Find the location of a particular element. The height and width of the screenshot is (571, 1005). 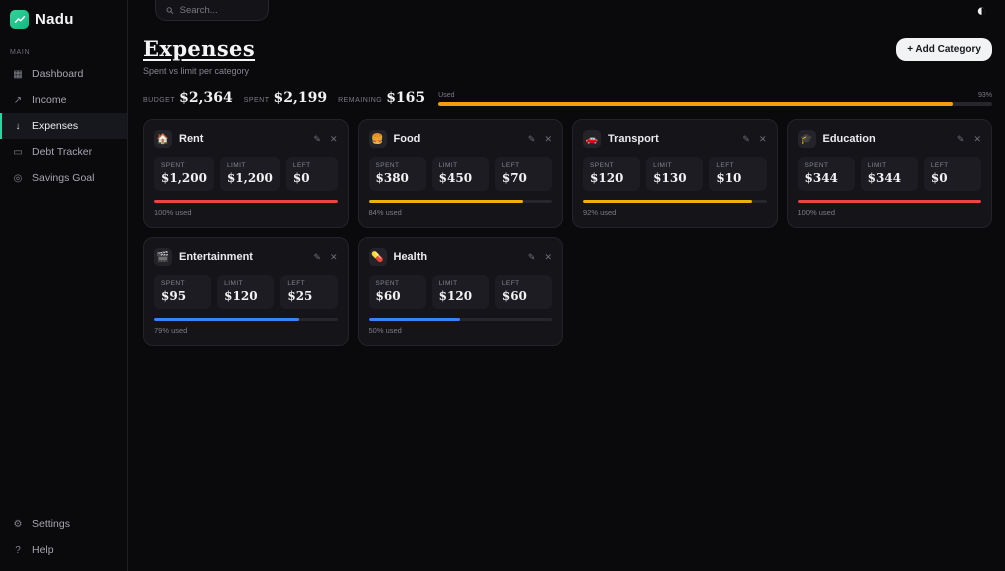

sidebar-item-settings: ⚙ Settings is located at coordinates (63, 524).